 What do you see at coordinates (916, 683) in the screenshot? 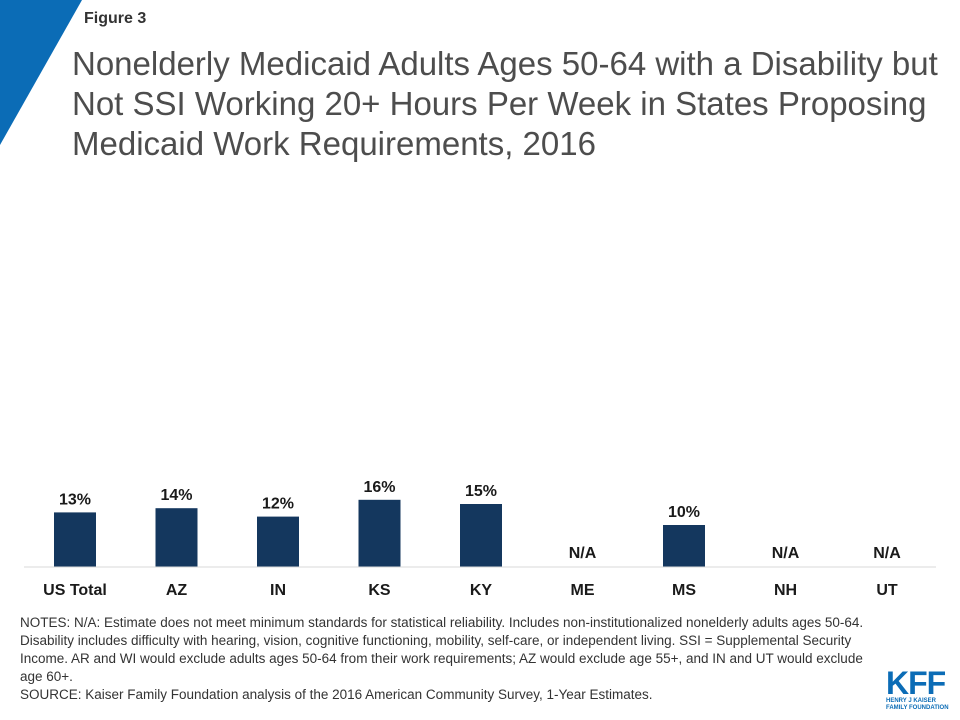
I see `logo-mark: KFF` at bounding box center [916, 683].